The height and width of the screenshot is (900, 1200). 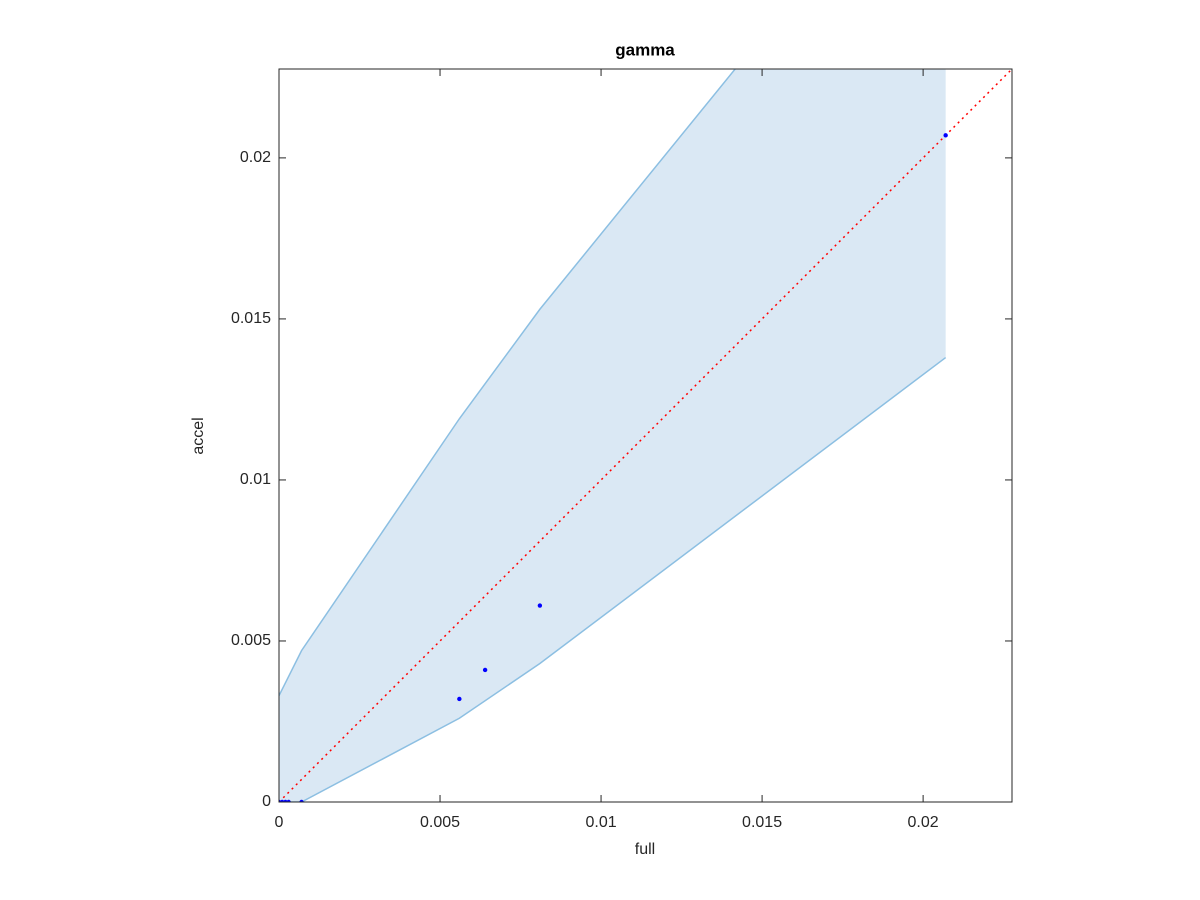 I want to click on y-tick-label: 0, so click(x=266, y=801).